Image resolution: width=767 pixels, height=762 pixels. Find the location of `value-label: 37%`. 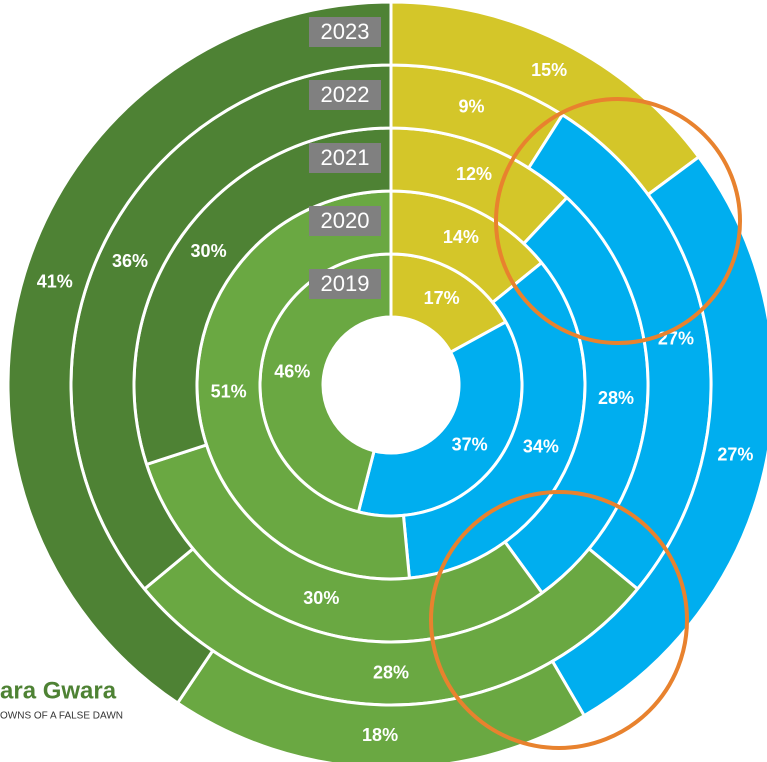

value-label: 37% is located at coordinates (470, 445).